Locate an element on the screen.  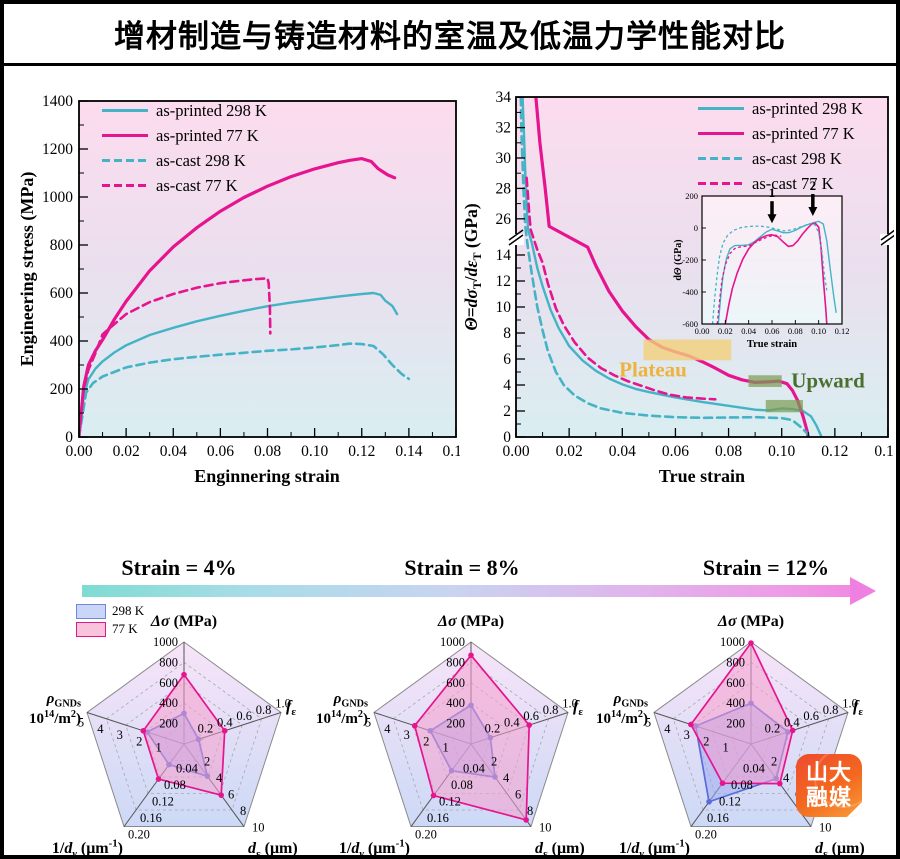
svg-text: 0.08 is located at coordinates (728, 451).